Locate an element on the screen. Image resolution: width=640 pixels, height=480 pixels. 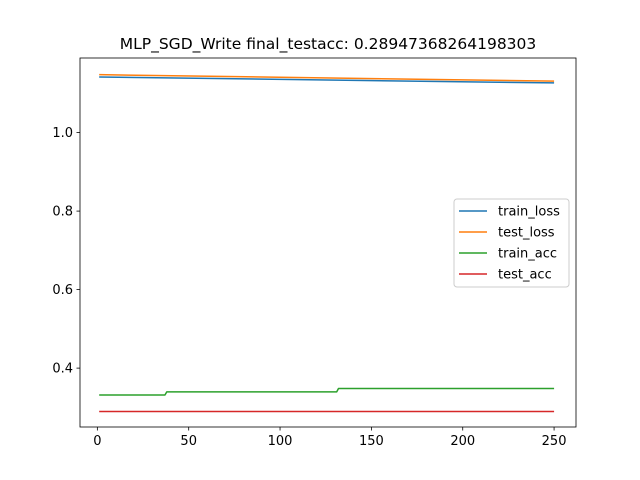
y-tick-label: 0.4 is located at coordinates (62, 369).